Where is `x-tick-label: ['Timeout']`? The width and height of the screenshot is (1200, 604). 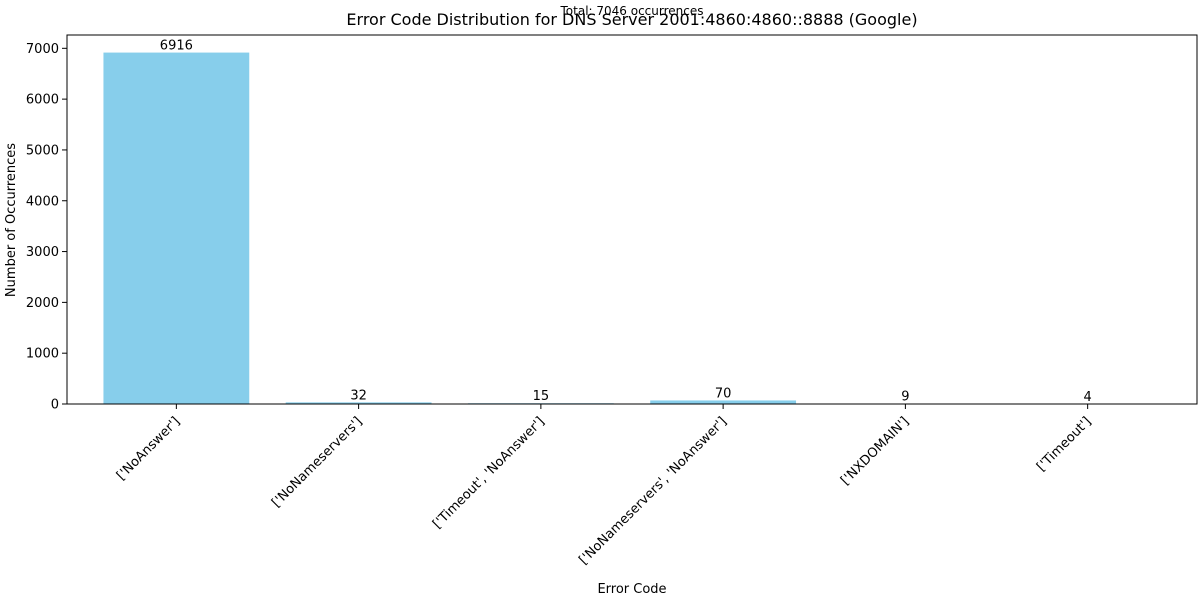
x-tick-label: ['Timeout'] is located at coordinates (1064, 444).